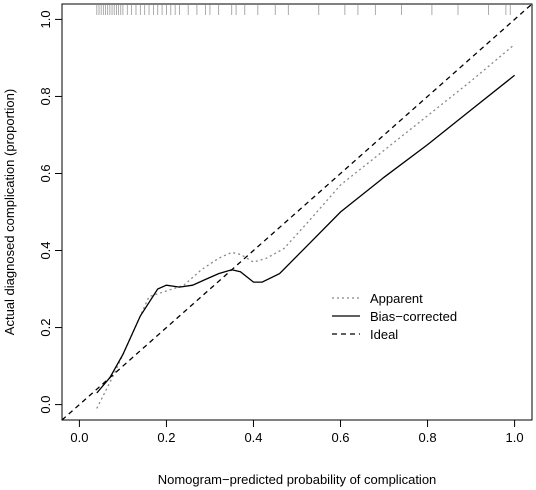  I want to click on x-axis: 0.0 0.2 0.4 0.6 0.8 1.0, so click(297, 432).